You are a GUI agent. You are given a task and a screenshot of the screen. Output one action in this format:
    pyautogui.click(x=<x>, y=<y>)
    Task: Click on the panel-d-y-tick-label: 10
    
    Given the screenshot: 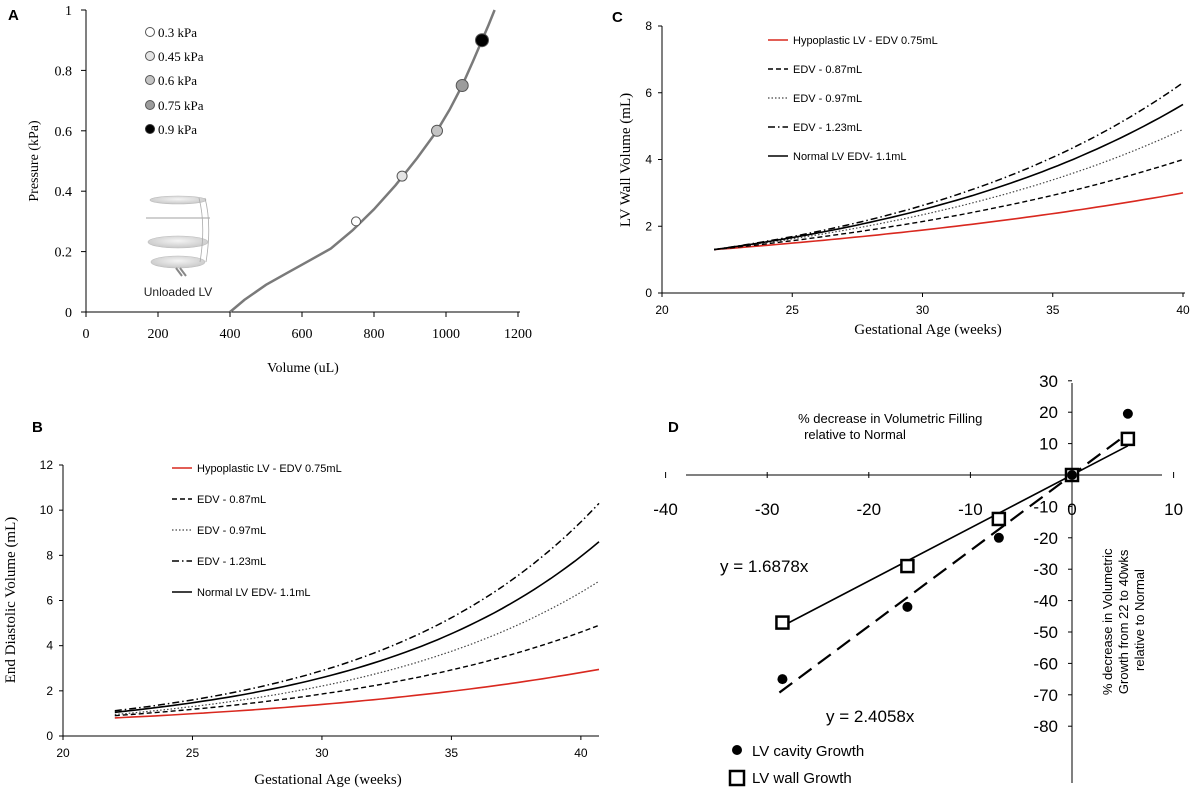 What is the action you would take?
    pyautogui.click(x=1048, y=444)
    